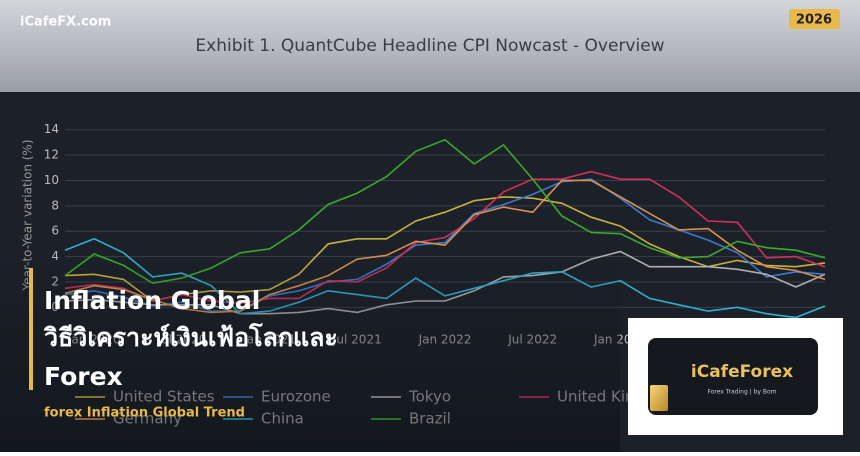 The width and height of the screenshot is (860, 456). What do you see at coordinates (742, 372) in the screenshot?
I see `logo-name: iCafeForex` at bounding box center [742, 372].